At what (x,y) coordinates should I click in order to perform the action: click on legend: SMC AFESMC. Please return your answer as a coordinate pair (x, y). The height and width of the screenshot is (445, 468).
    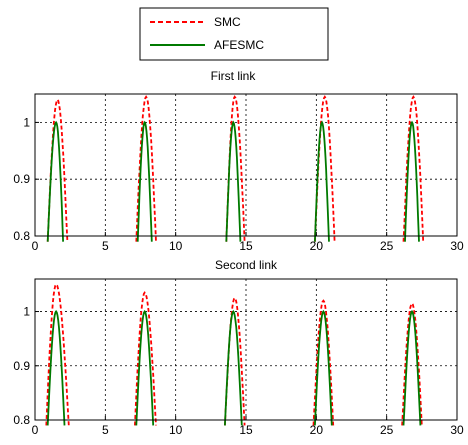
    Looking at the image, I should click on (234, 34).